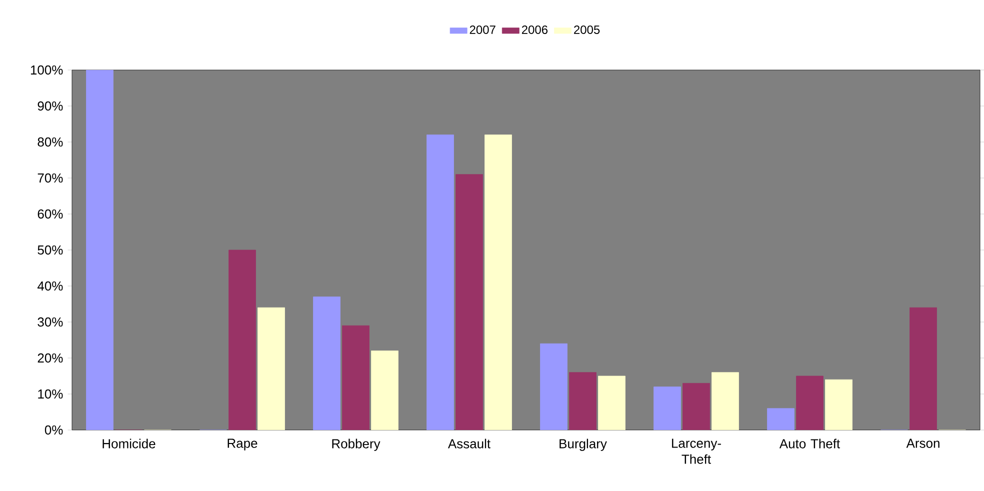 The image size is (984, 491). Describe the element at coordinates (809, 443) in the screenshot. I see `x-tick-label: Auto Theft` at that location.